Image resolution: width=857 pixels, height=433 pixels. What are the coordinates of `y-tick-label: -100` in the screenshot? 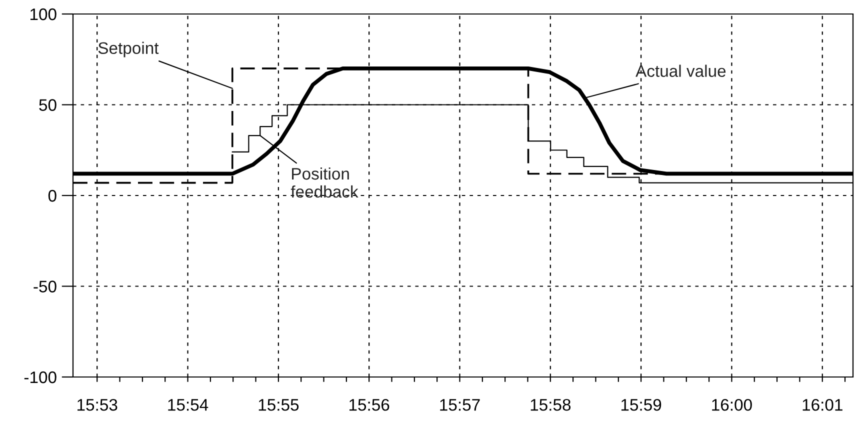 It's located at (40, 377).